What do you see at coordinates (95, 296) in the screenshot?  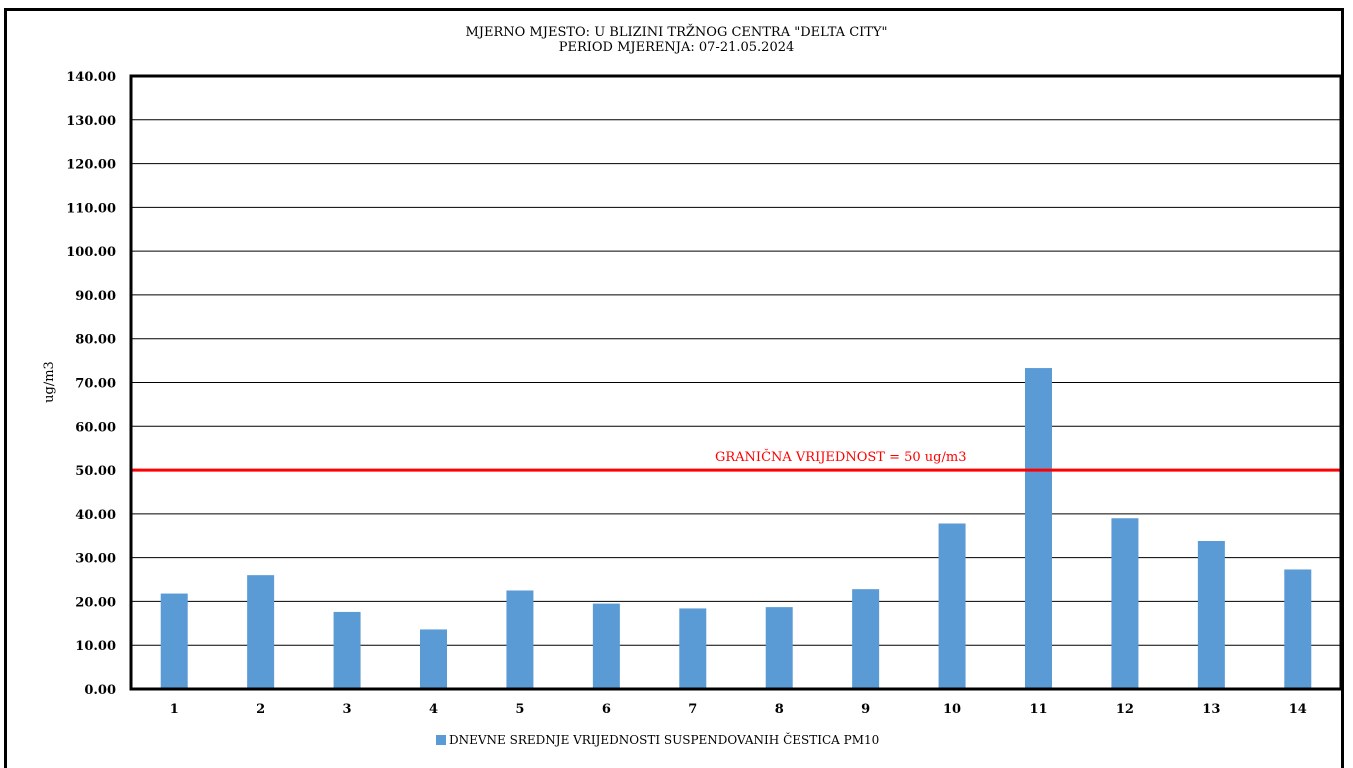 I see `y-tick-label: 90.00` at bounding box center [95, 296].